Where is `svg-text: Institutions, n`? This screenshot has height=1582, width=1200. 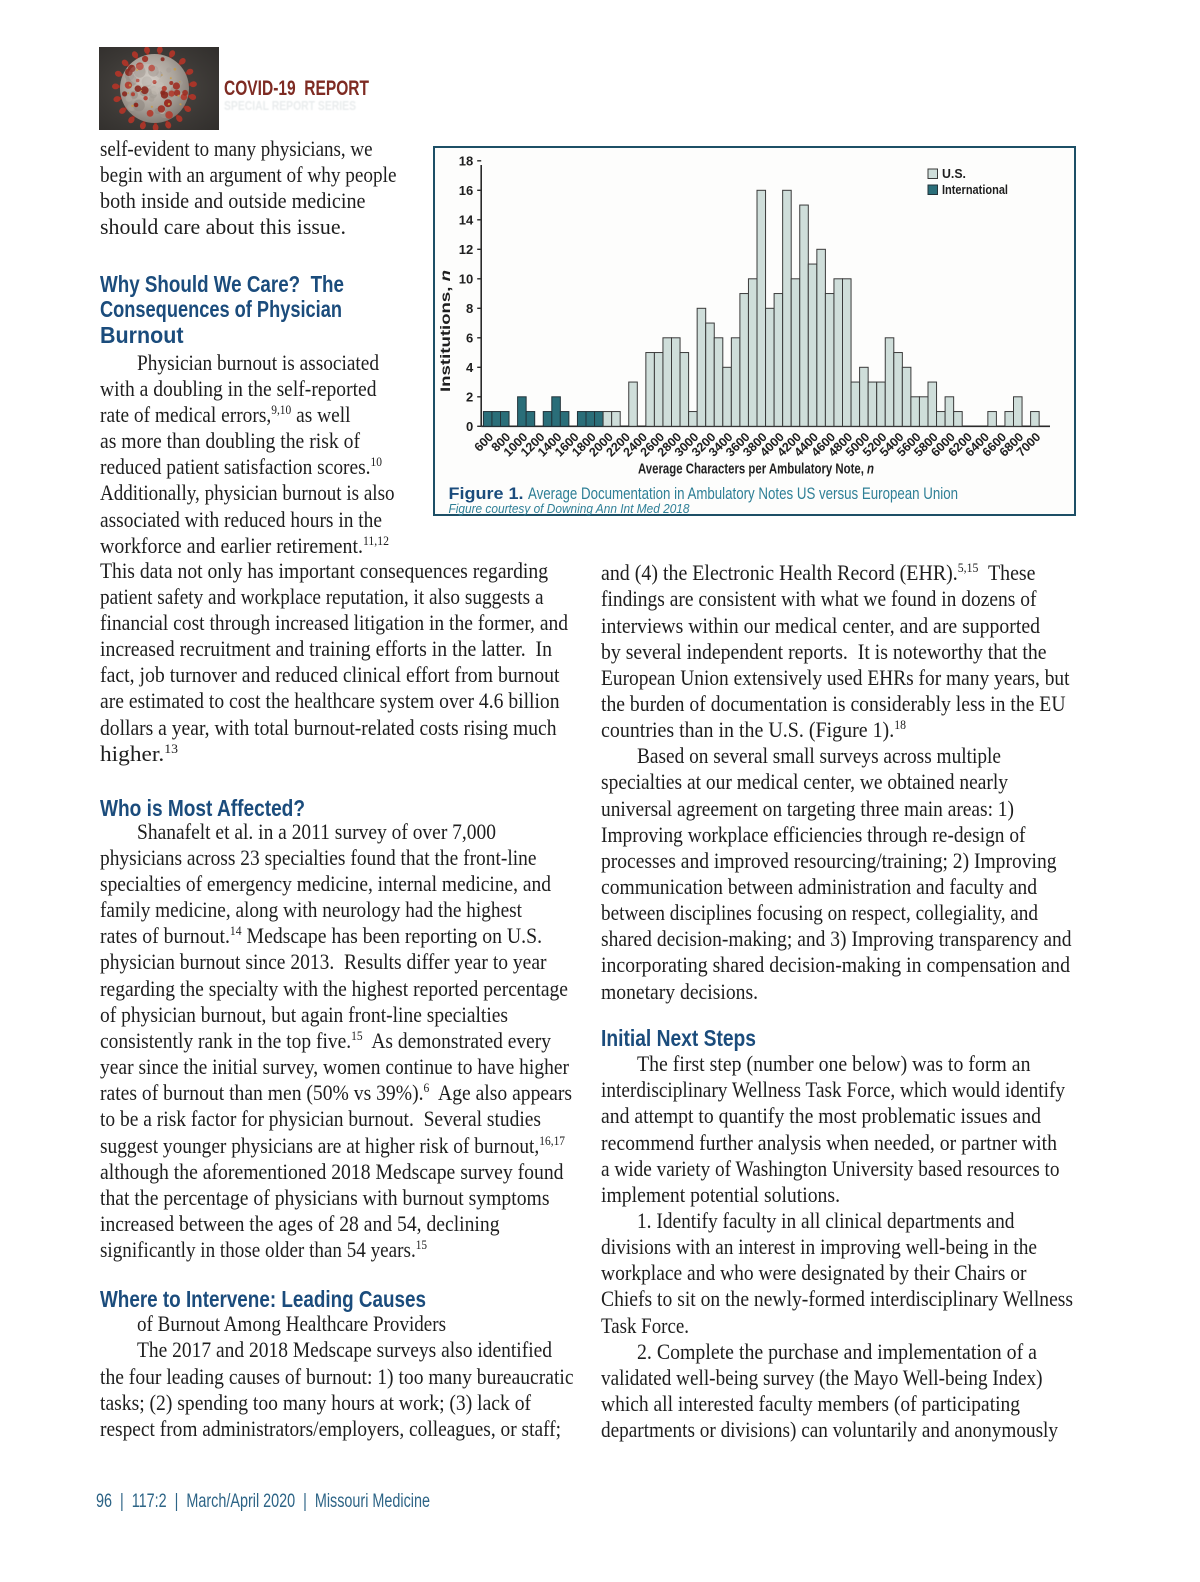
svg-text: Institutions, n is located at coordinates (445, 331).